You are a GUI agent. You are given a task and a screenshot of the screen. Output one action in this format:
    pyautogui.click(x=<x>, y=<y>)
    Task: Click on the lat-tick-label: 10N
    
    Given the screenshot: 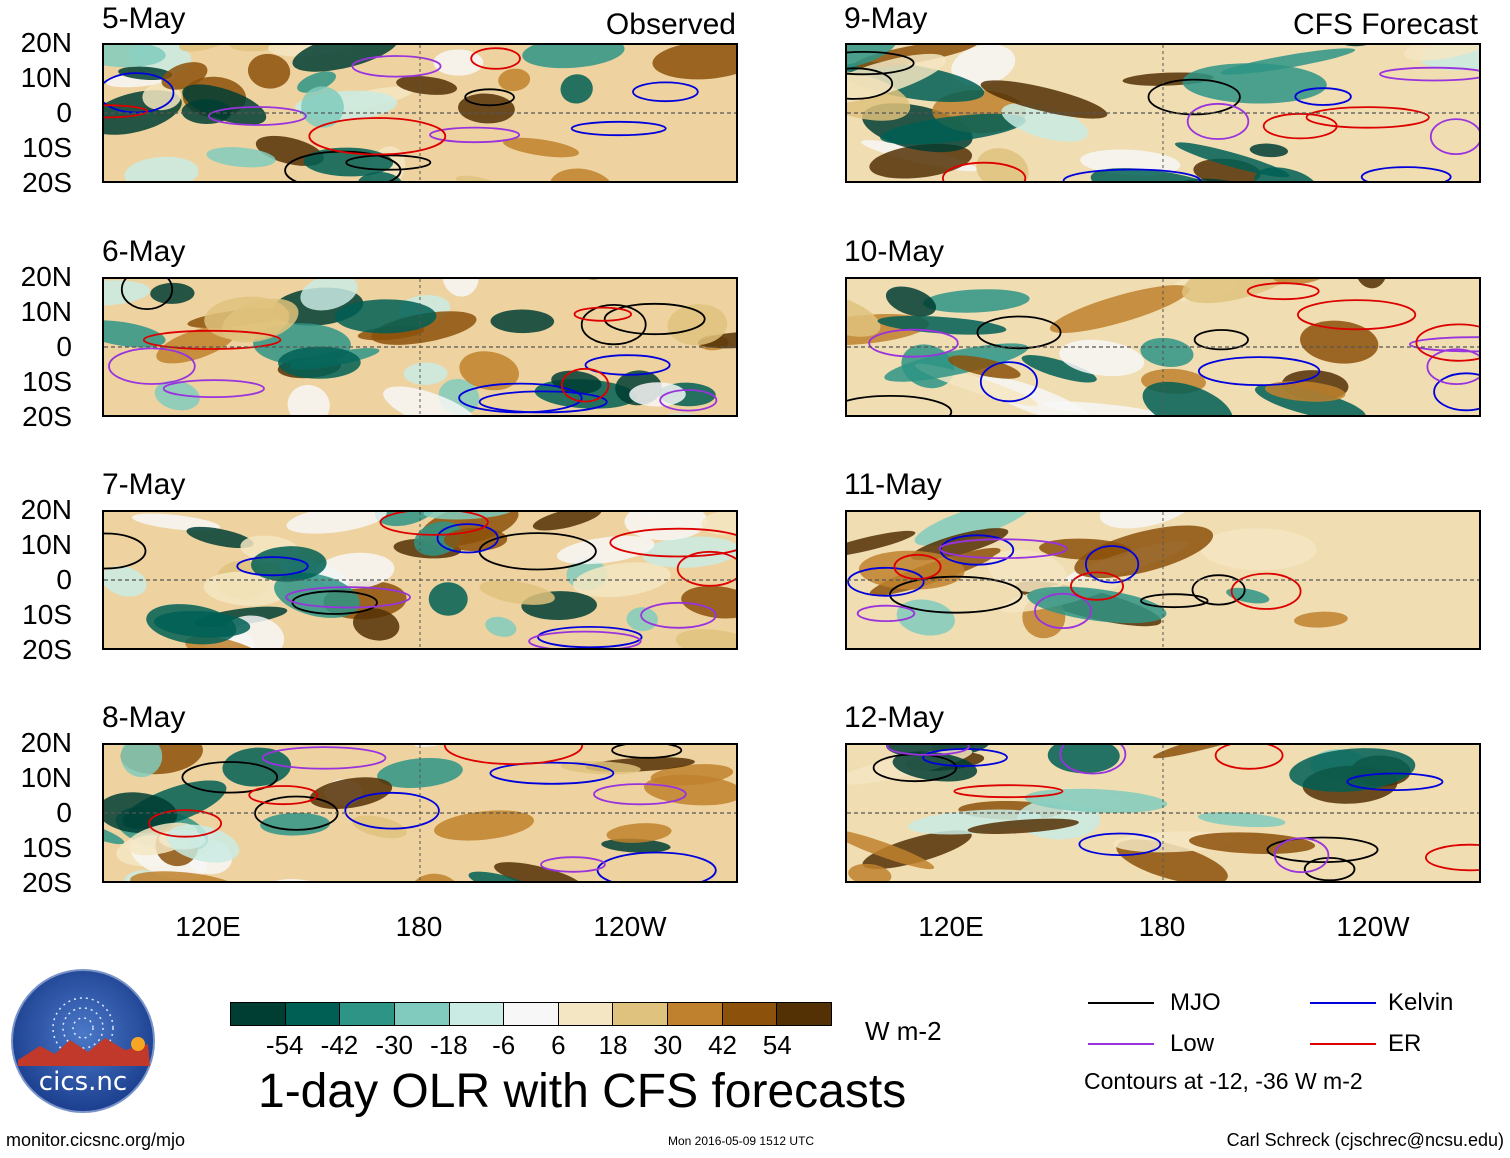 What is the action you would take?
    pyautogui.click(x=46, y=311)
    